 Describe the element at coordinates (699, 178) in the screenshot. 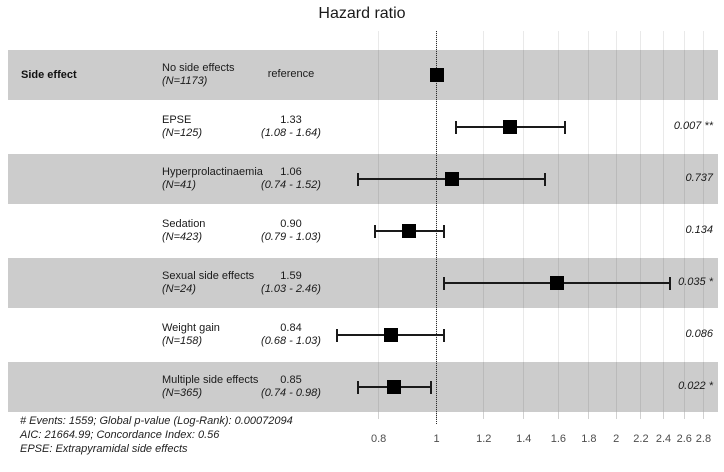

I see `row-pvalue: 0.737` at that location.